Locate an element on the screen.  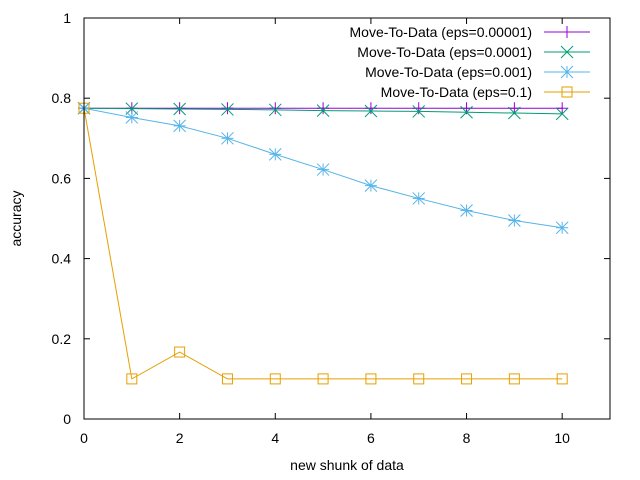
y-tick-label: 0 is located at coordinates (67, 419).